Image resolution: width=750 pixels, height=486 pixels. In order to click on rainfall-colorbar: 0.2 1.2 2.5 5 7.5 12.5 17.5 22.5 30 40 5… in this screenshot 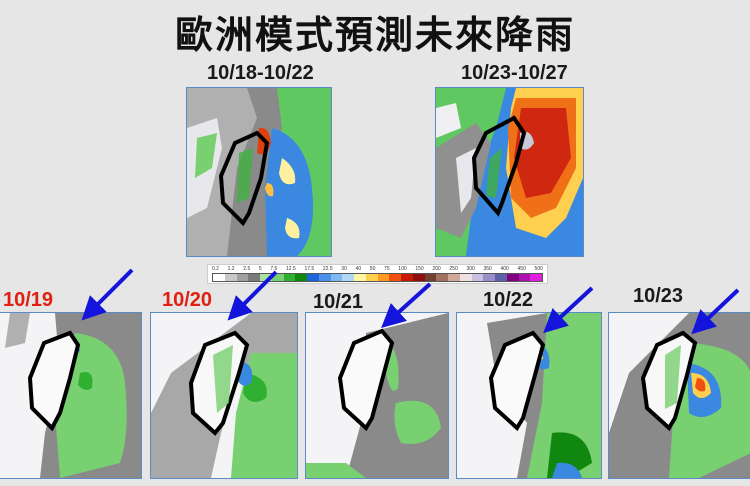, I will do `click(377, 274)`.